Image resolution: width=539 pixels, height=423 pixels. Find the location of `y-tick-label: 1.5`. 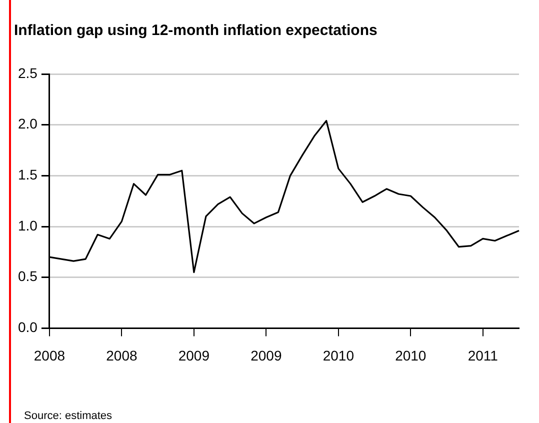

y-tick-label: 1.5 is located at coordinates (28, 174).